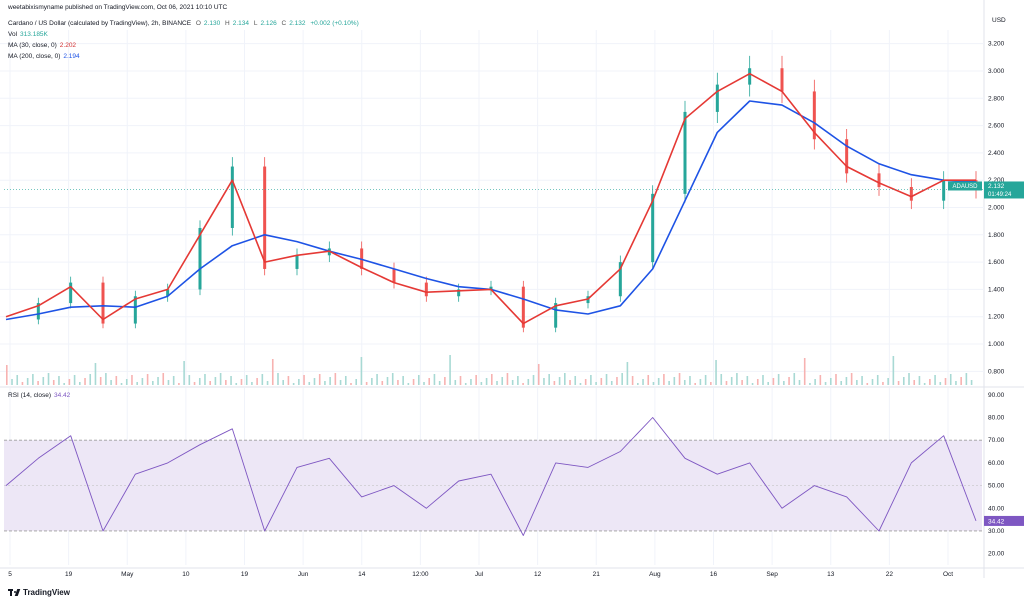 This screenshot has height=604, width=1024. I want to click on ma30-legend: MA (30, close, 0) 2.202, so click(42, 45).